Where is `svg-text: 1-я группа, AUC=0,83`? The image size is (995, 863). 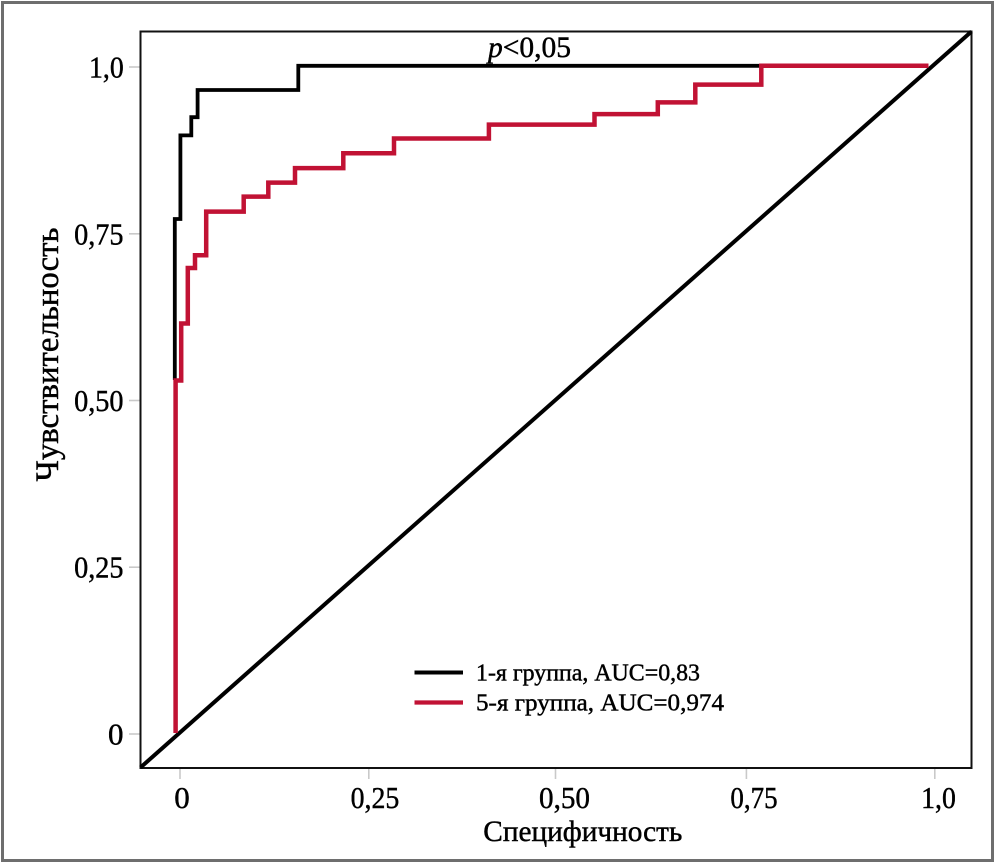 svg-text: 1-я группа, AUC=0,83 is located at coordinates (588, 673).